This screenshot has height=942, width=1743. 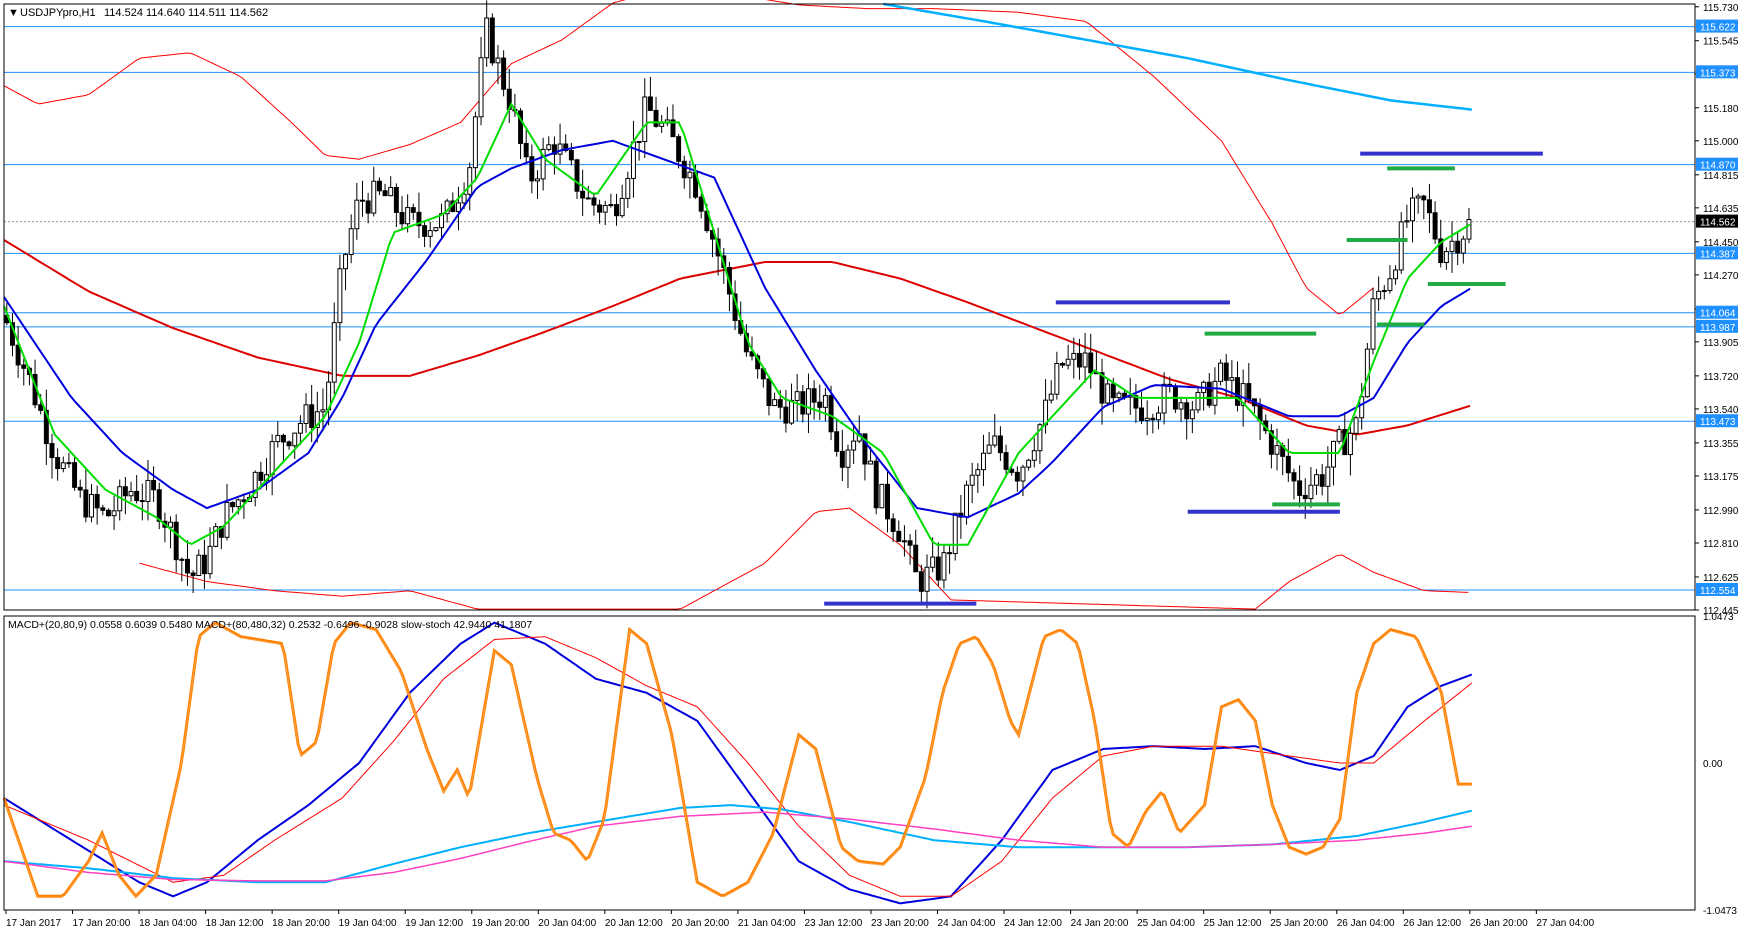 I want to click on level-label: 115.373, so click(x=1718, y=73).